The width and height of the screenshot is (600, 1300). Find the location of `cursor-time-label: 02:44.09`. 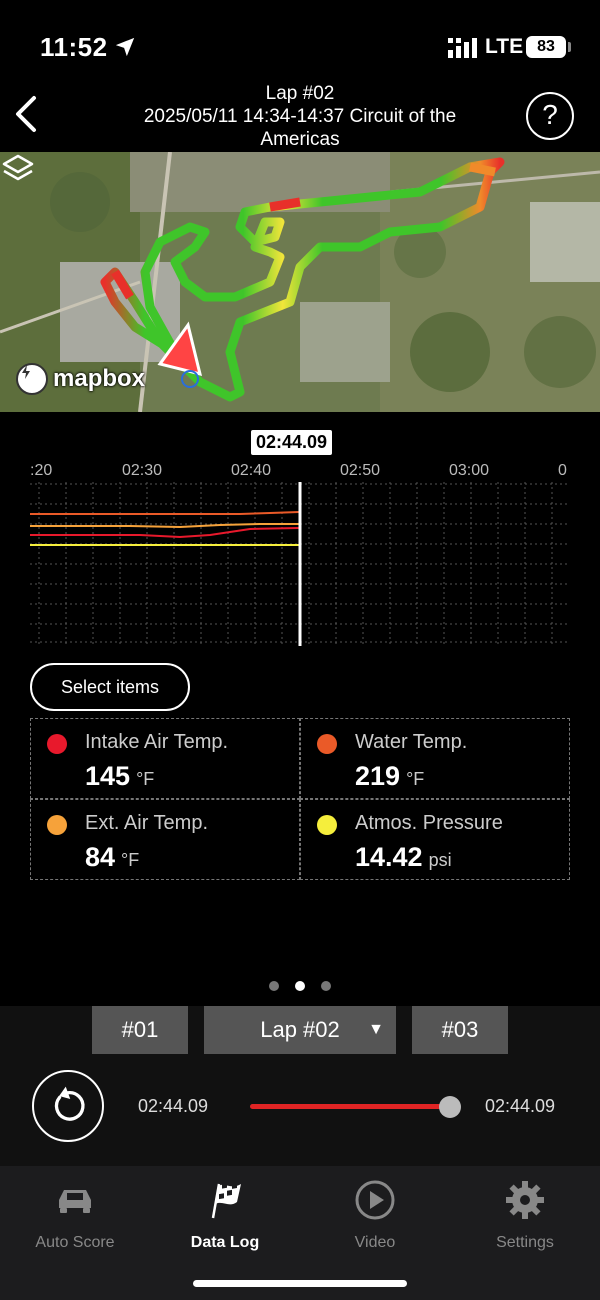

cursor-time-label: 02:44.09 is located at coordinates (292, 442).